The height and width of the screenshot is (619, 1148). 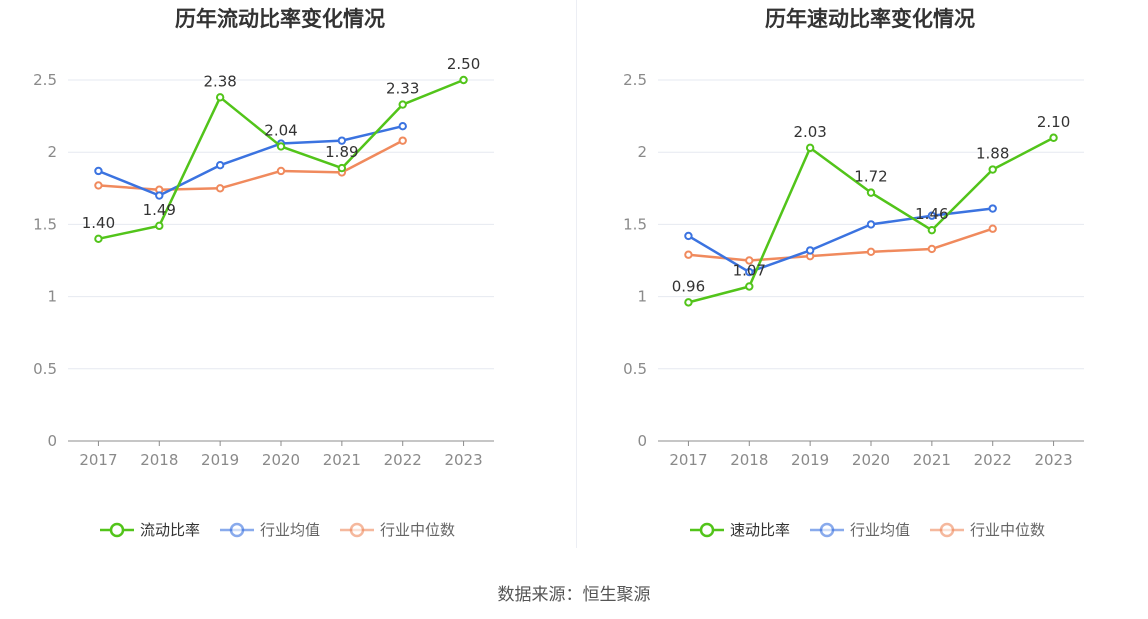 What do you see at coordinates (870, 19) in the screenshot?
I see `chart-title: 历年速动比率变化情况` at bounding box center [870, 19].